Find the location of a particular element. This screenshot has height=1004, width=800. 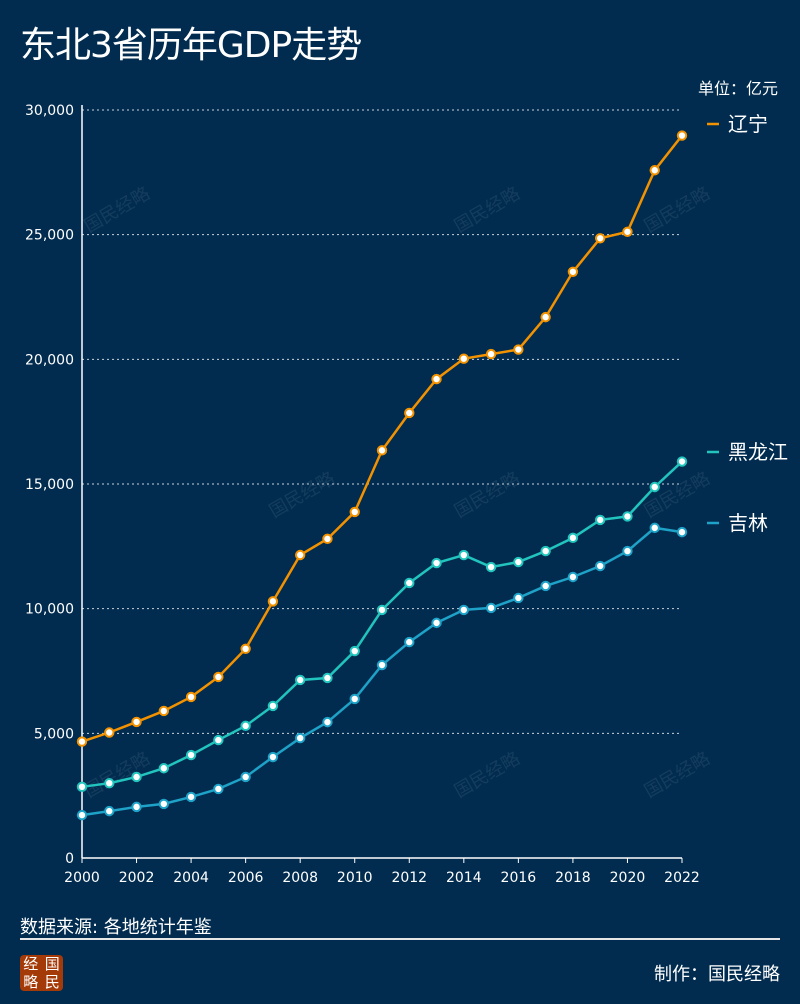

unit-label: 单位：亿元 is located at coordinates (737, 88).